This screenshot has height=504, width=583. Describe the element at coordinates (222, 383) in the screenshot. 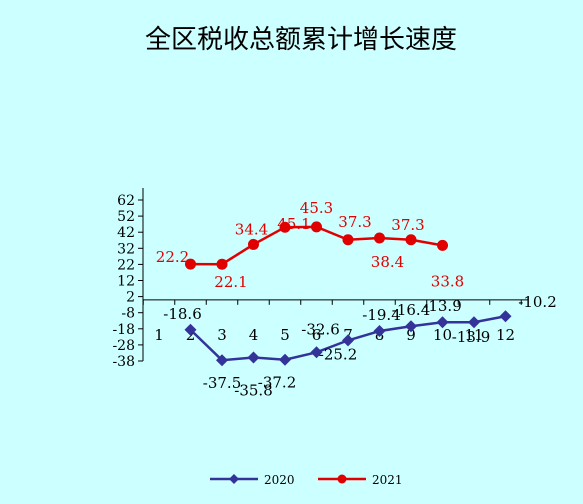

I see `data-label-2020: -37.5` at that location.